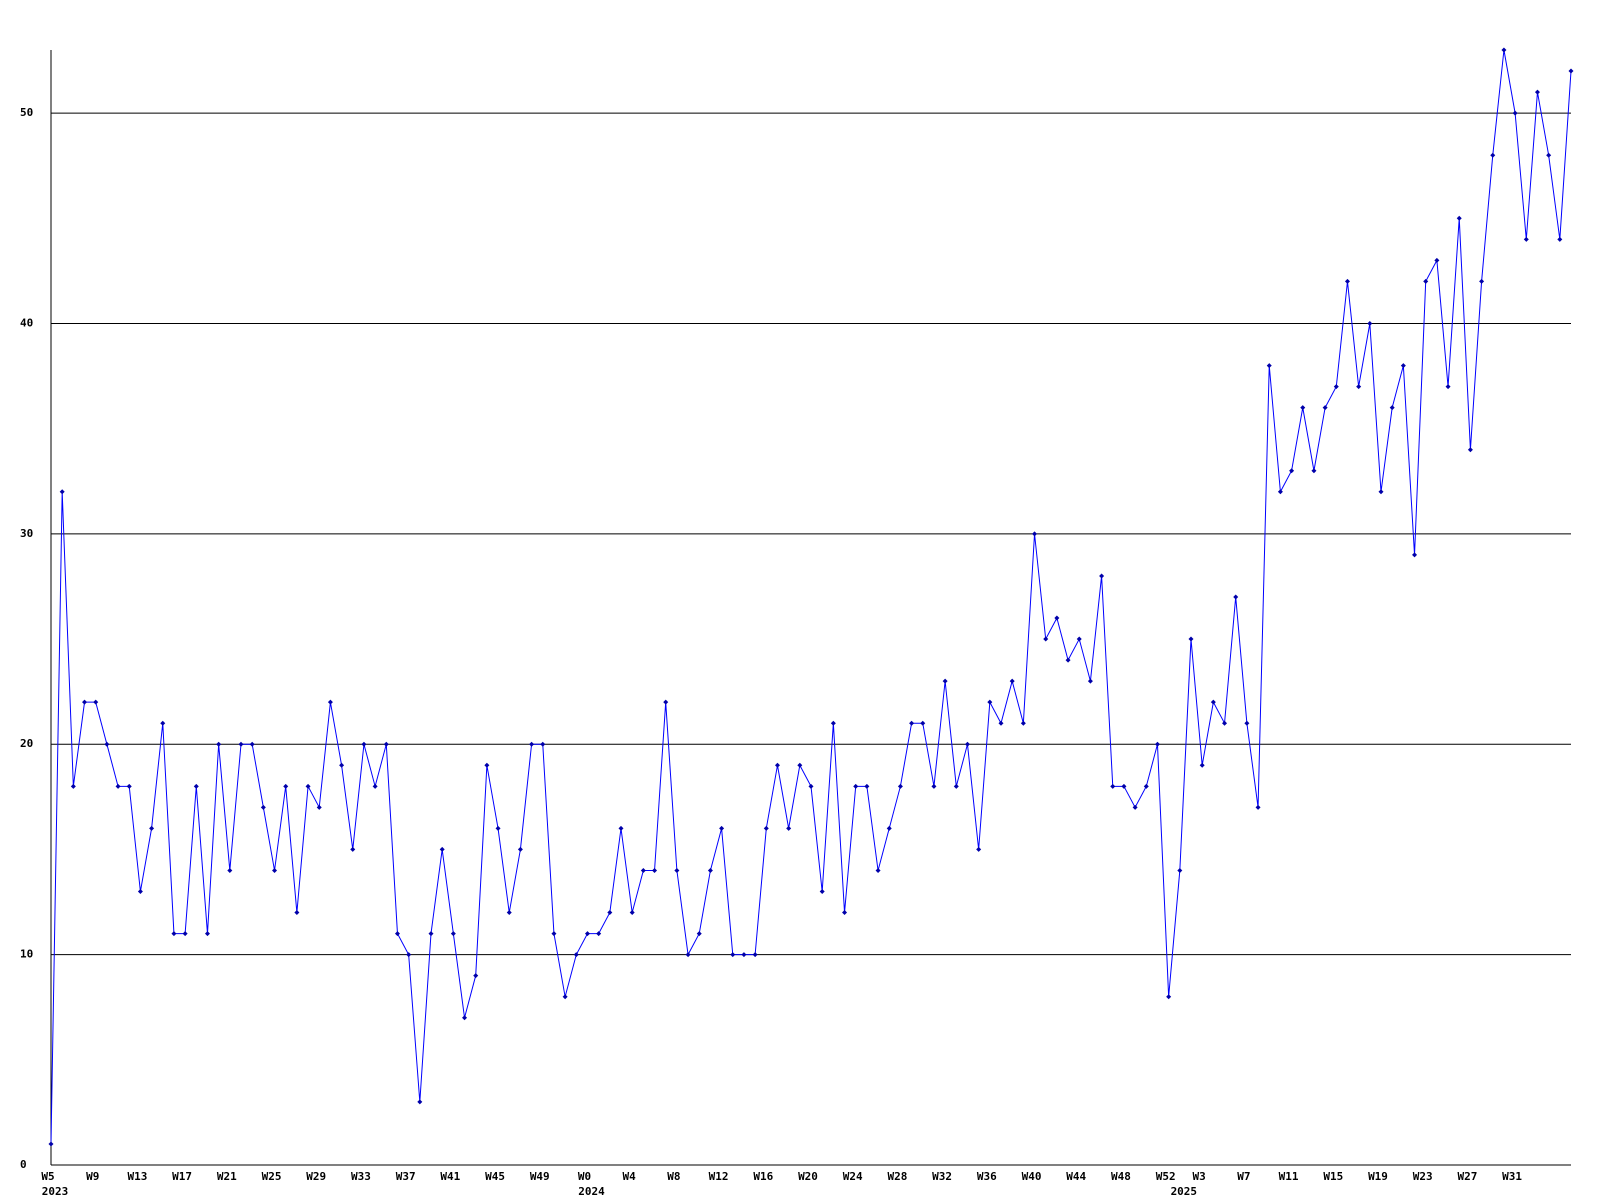  Describe the element at coordinates (808, 1176) in the screenshot. I see `x-tick-label: W20` at that location.